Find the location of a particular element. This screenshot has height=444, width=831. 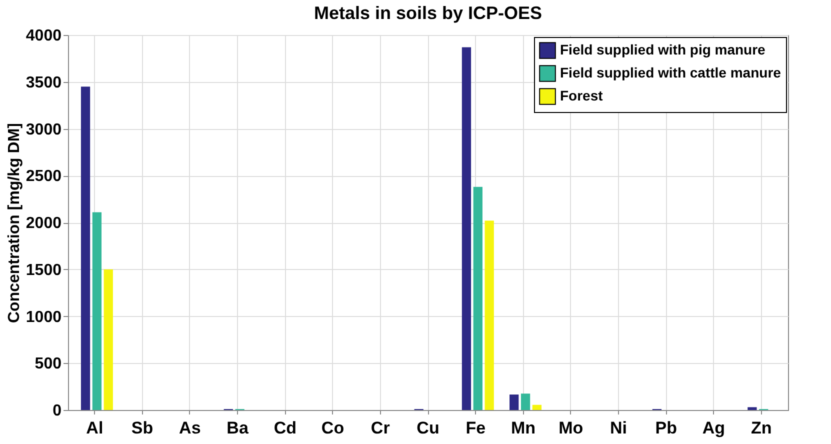

x-tick-label: Al is located at coordinates (95, 428).